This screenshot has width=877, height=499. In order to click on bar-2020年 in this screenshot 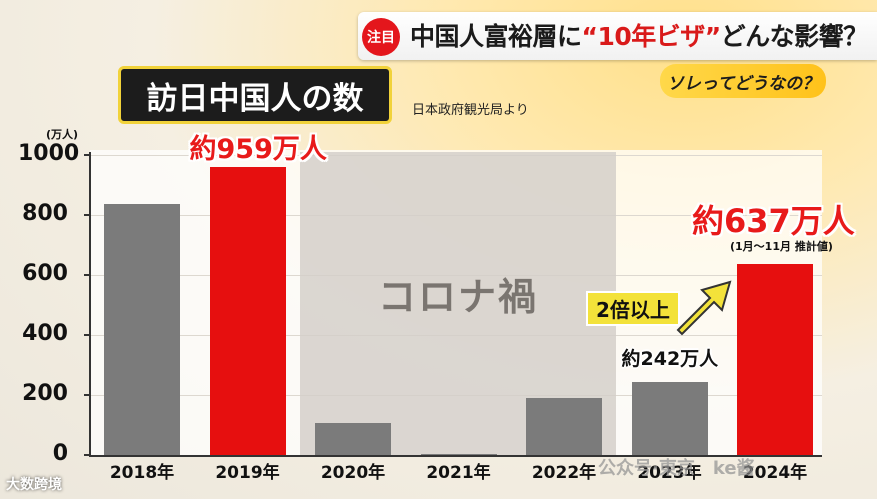, I will do `click(353, 438)`.